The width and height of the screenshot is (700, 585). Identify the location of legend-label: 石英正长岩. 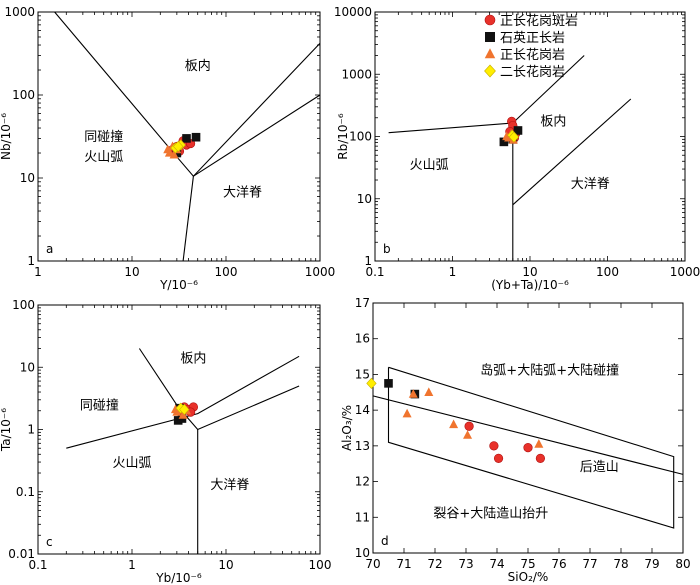
(532, 38).